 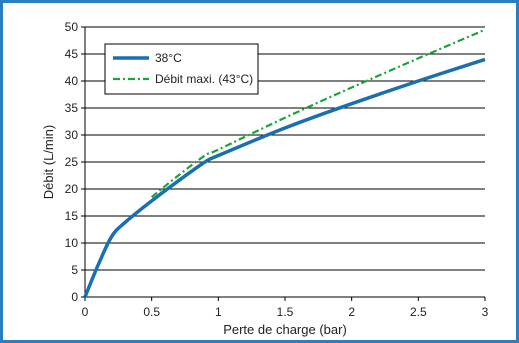 I want to click on legend-box, so click(x=181, y=69).